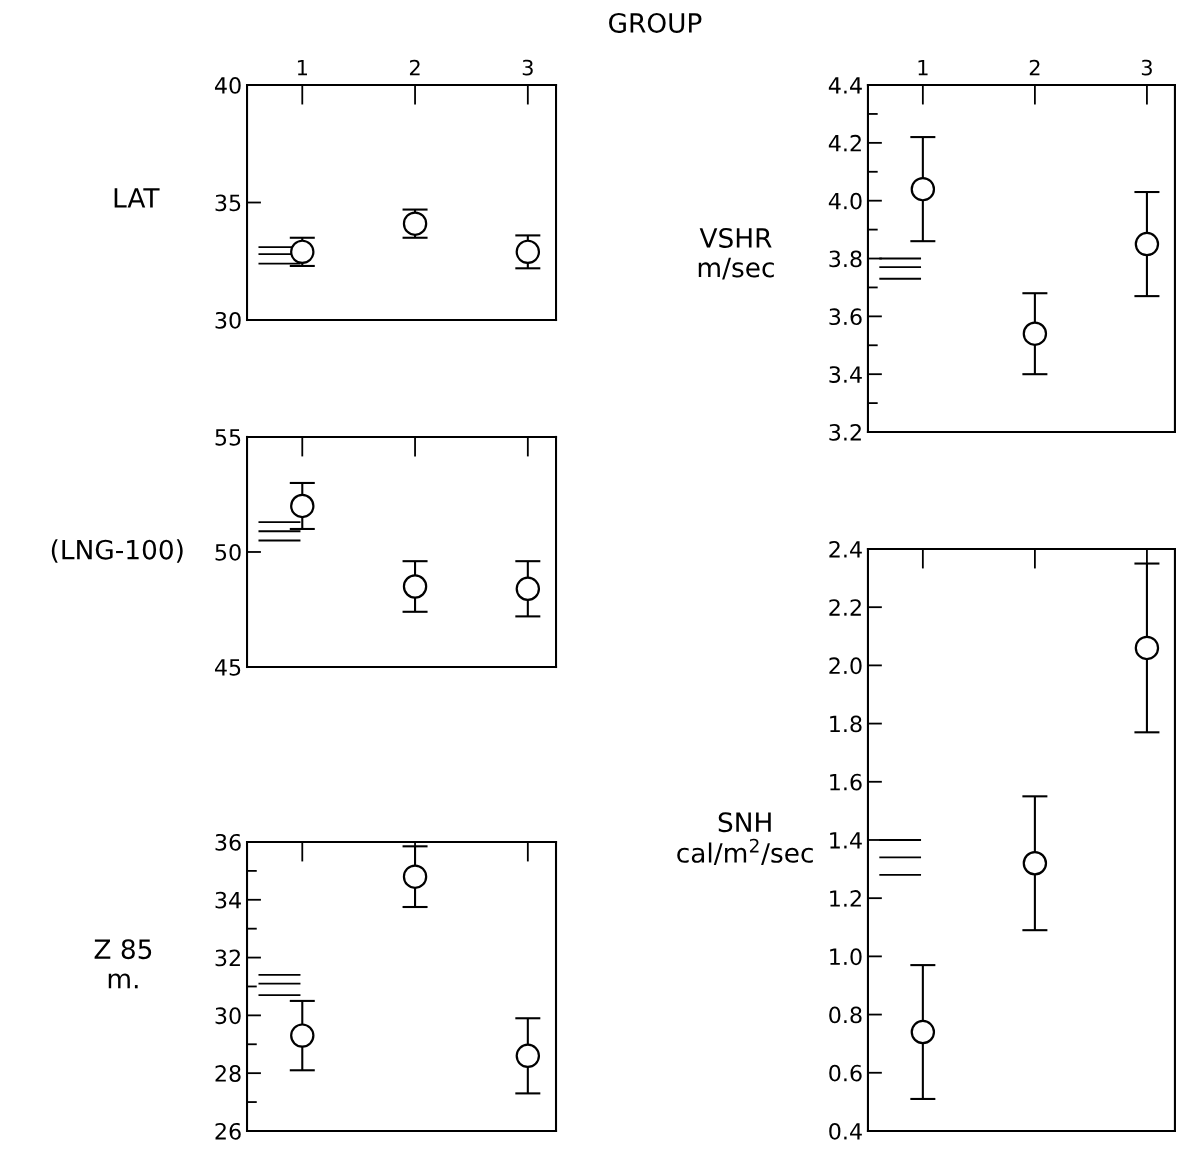  I want to click on y-axis-title: SNH cal/m$^{2}$/sec, so click(745, 838).